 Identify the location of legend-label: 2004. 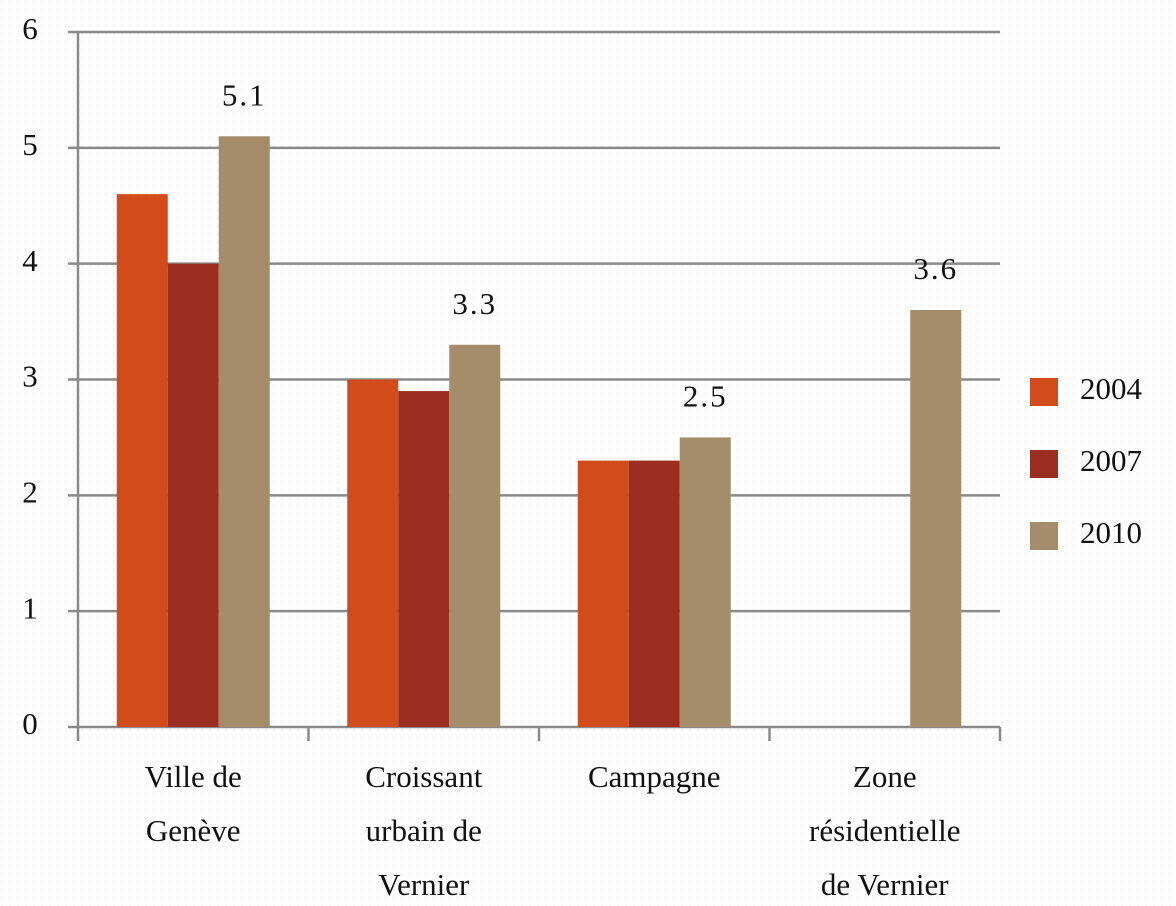
(1111, 388).